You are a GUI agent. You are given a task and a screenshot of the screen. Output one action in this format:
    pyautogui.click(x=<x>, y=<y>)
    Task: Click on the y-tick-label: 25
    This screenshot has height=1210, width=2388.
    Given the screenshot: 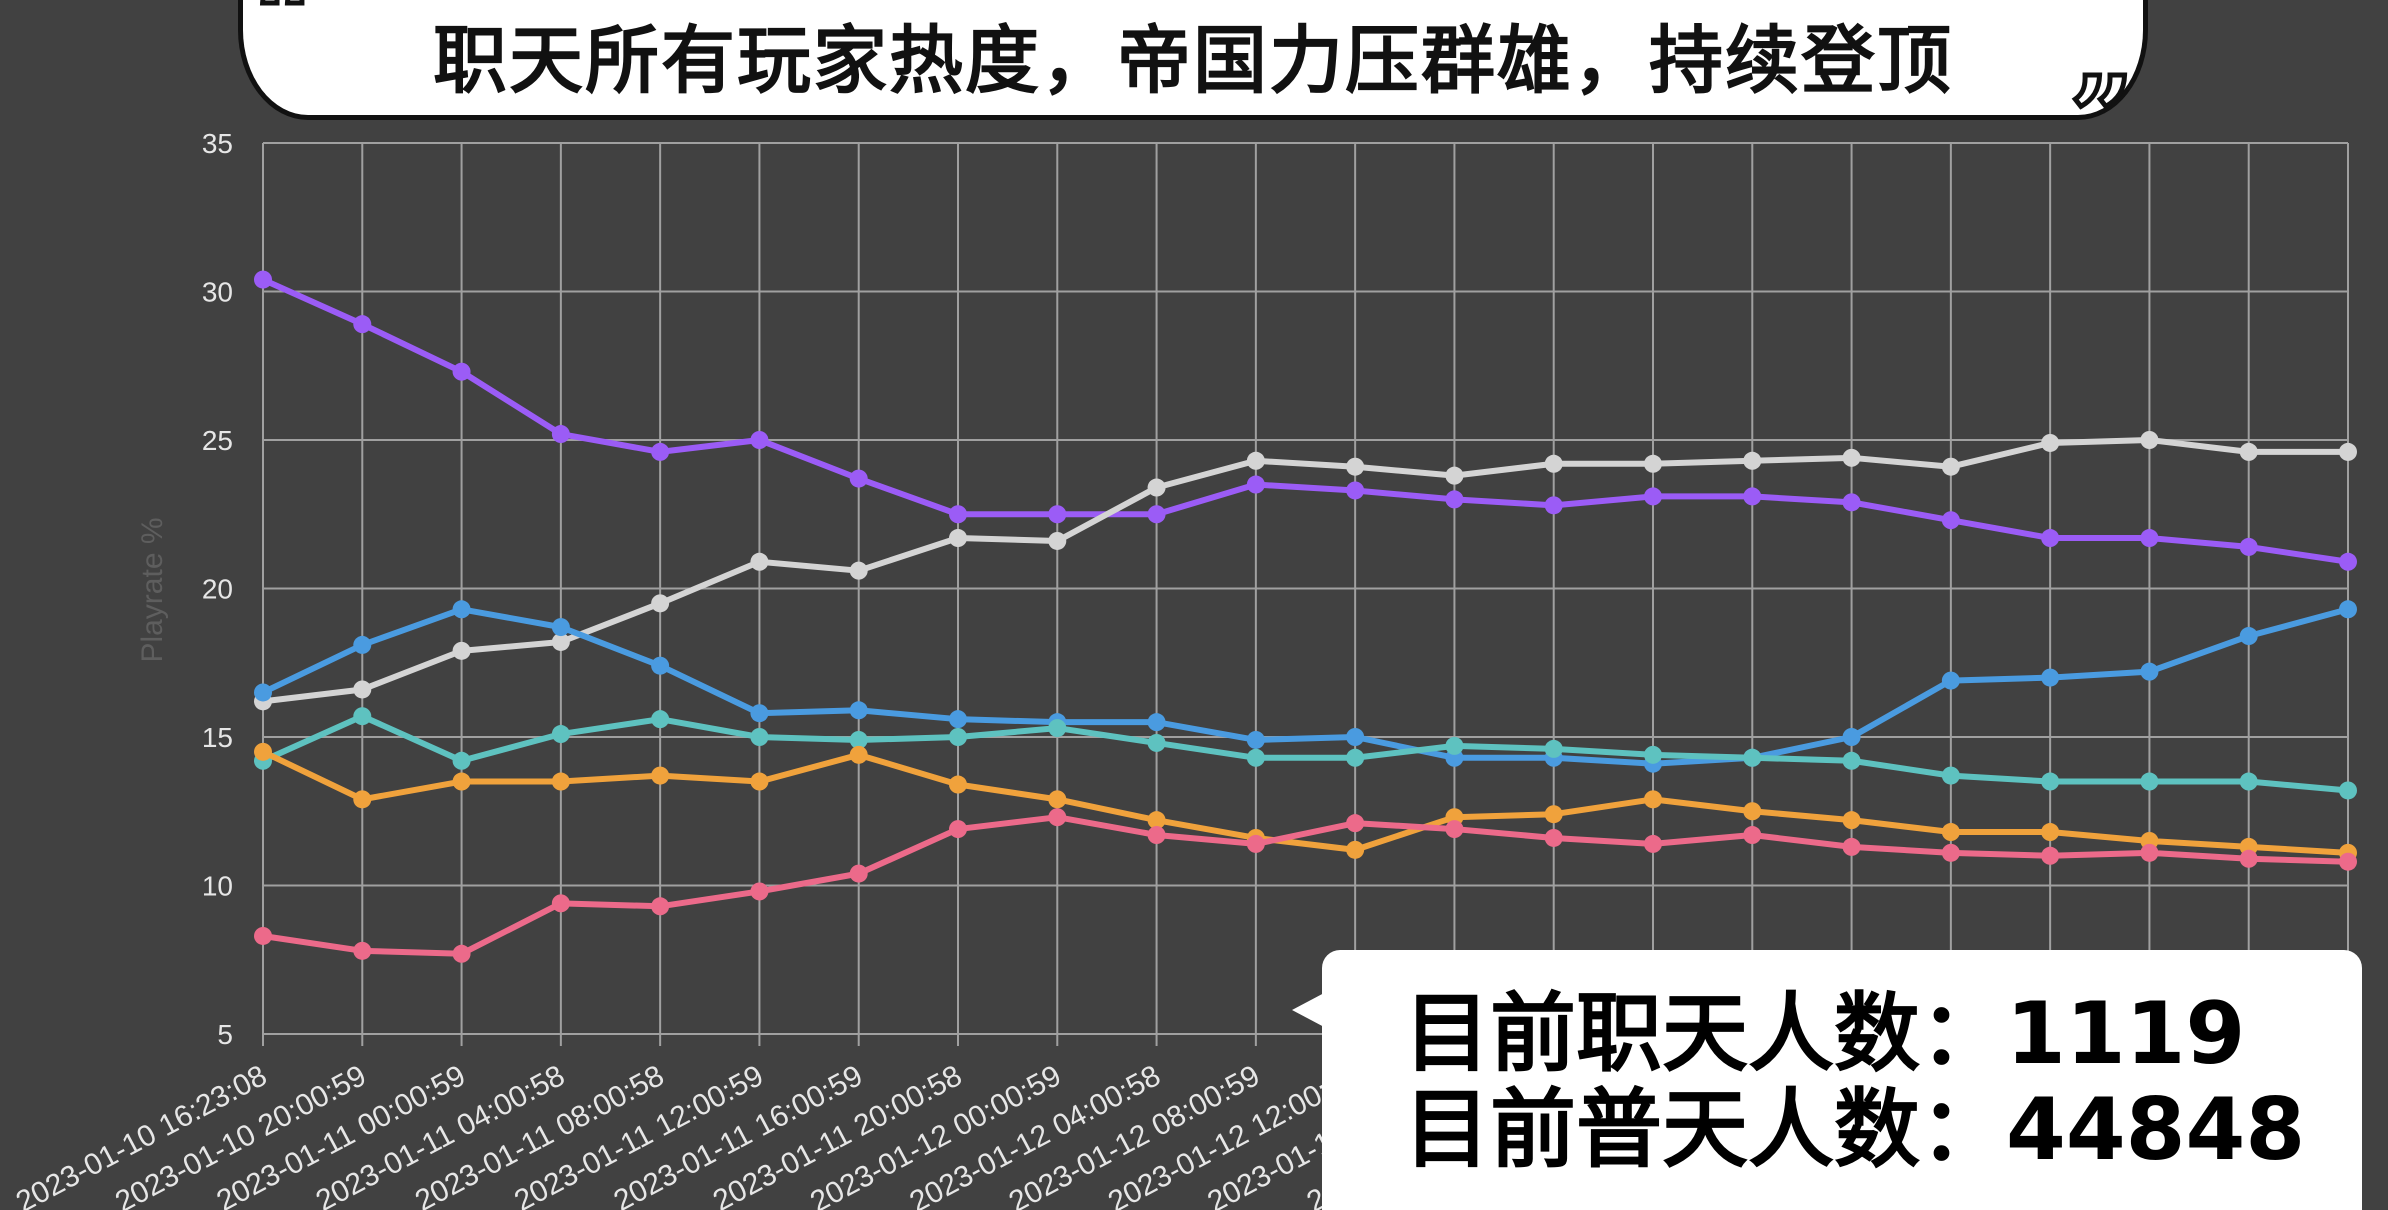 What is the action you would take?
    pyautogui.click(x=217, y=440)
    